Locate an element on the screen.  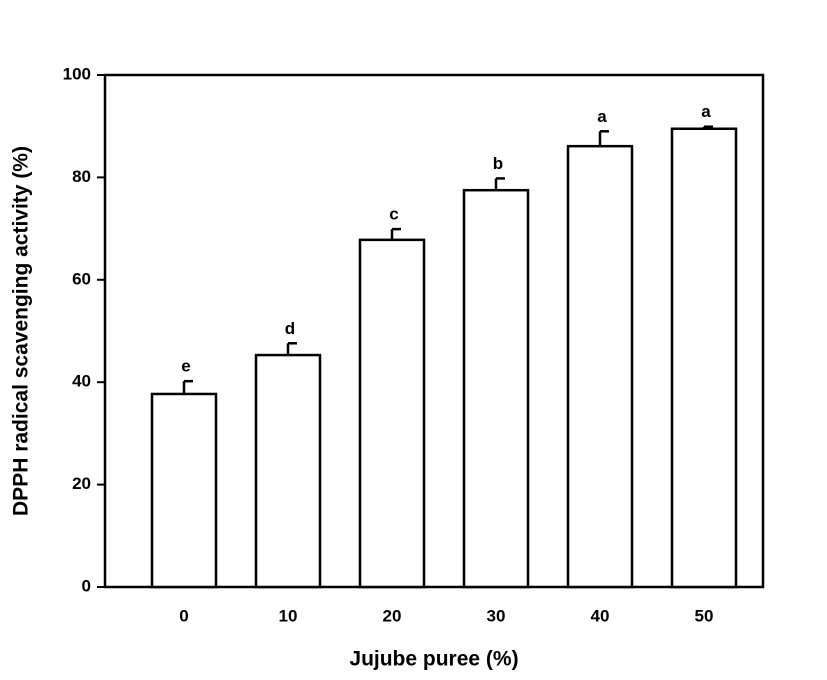
y-tick-label: 100 is located at coordinates (77, 73).